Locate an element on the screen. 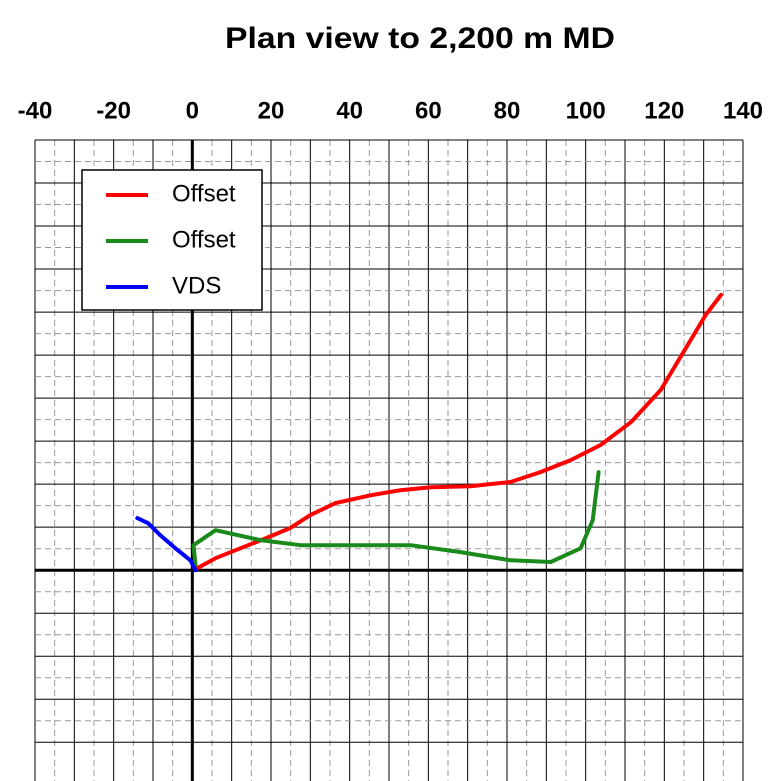  x-tick-label: 20 is located at coordinates (271, 110).